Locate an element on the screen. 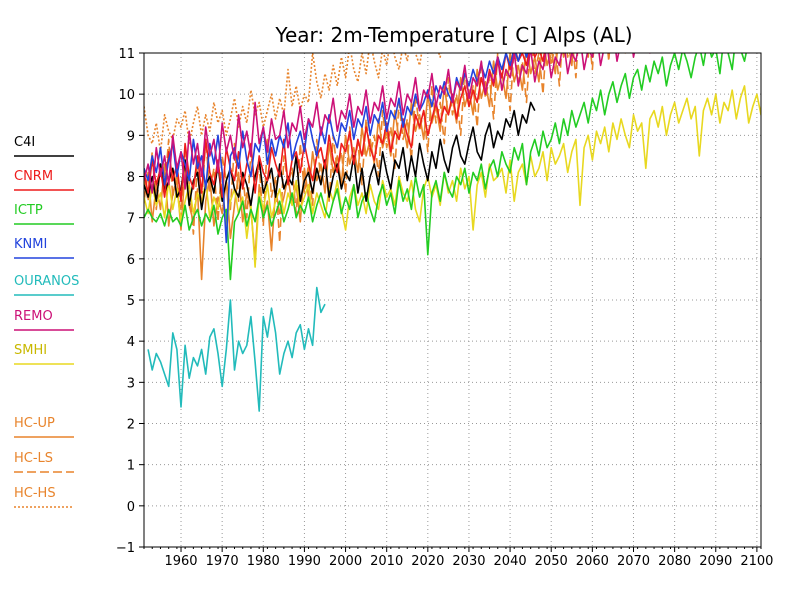 This screenshot has height=600, width=800. y-tick-label: −1 is located at coordinates (125, 548).